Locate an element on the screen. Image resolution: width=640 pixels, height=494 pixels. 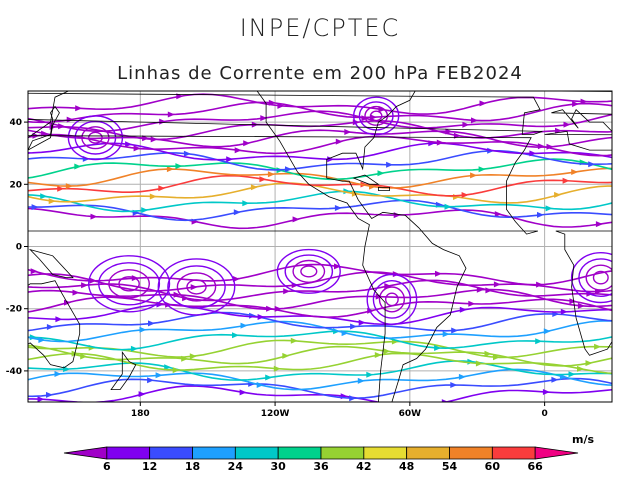
colorbar-label: 66 is located at coordinates (536, 466).